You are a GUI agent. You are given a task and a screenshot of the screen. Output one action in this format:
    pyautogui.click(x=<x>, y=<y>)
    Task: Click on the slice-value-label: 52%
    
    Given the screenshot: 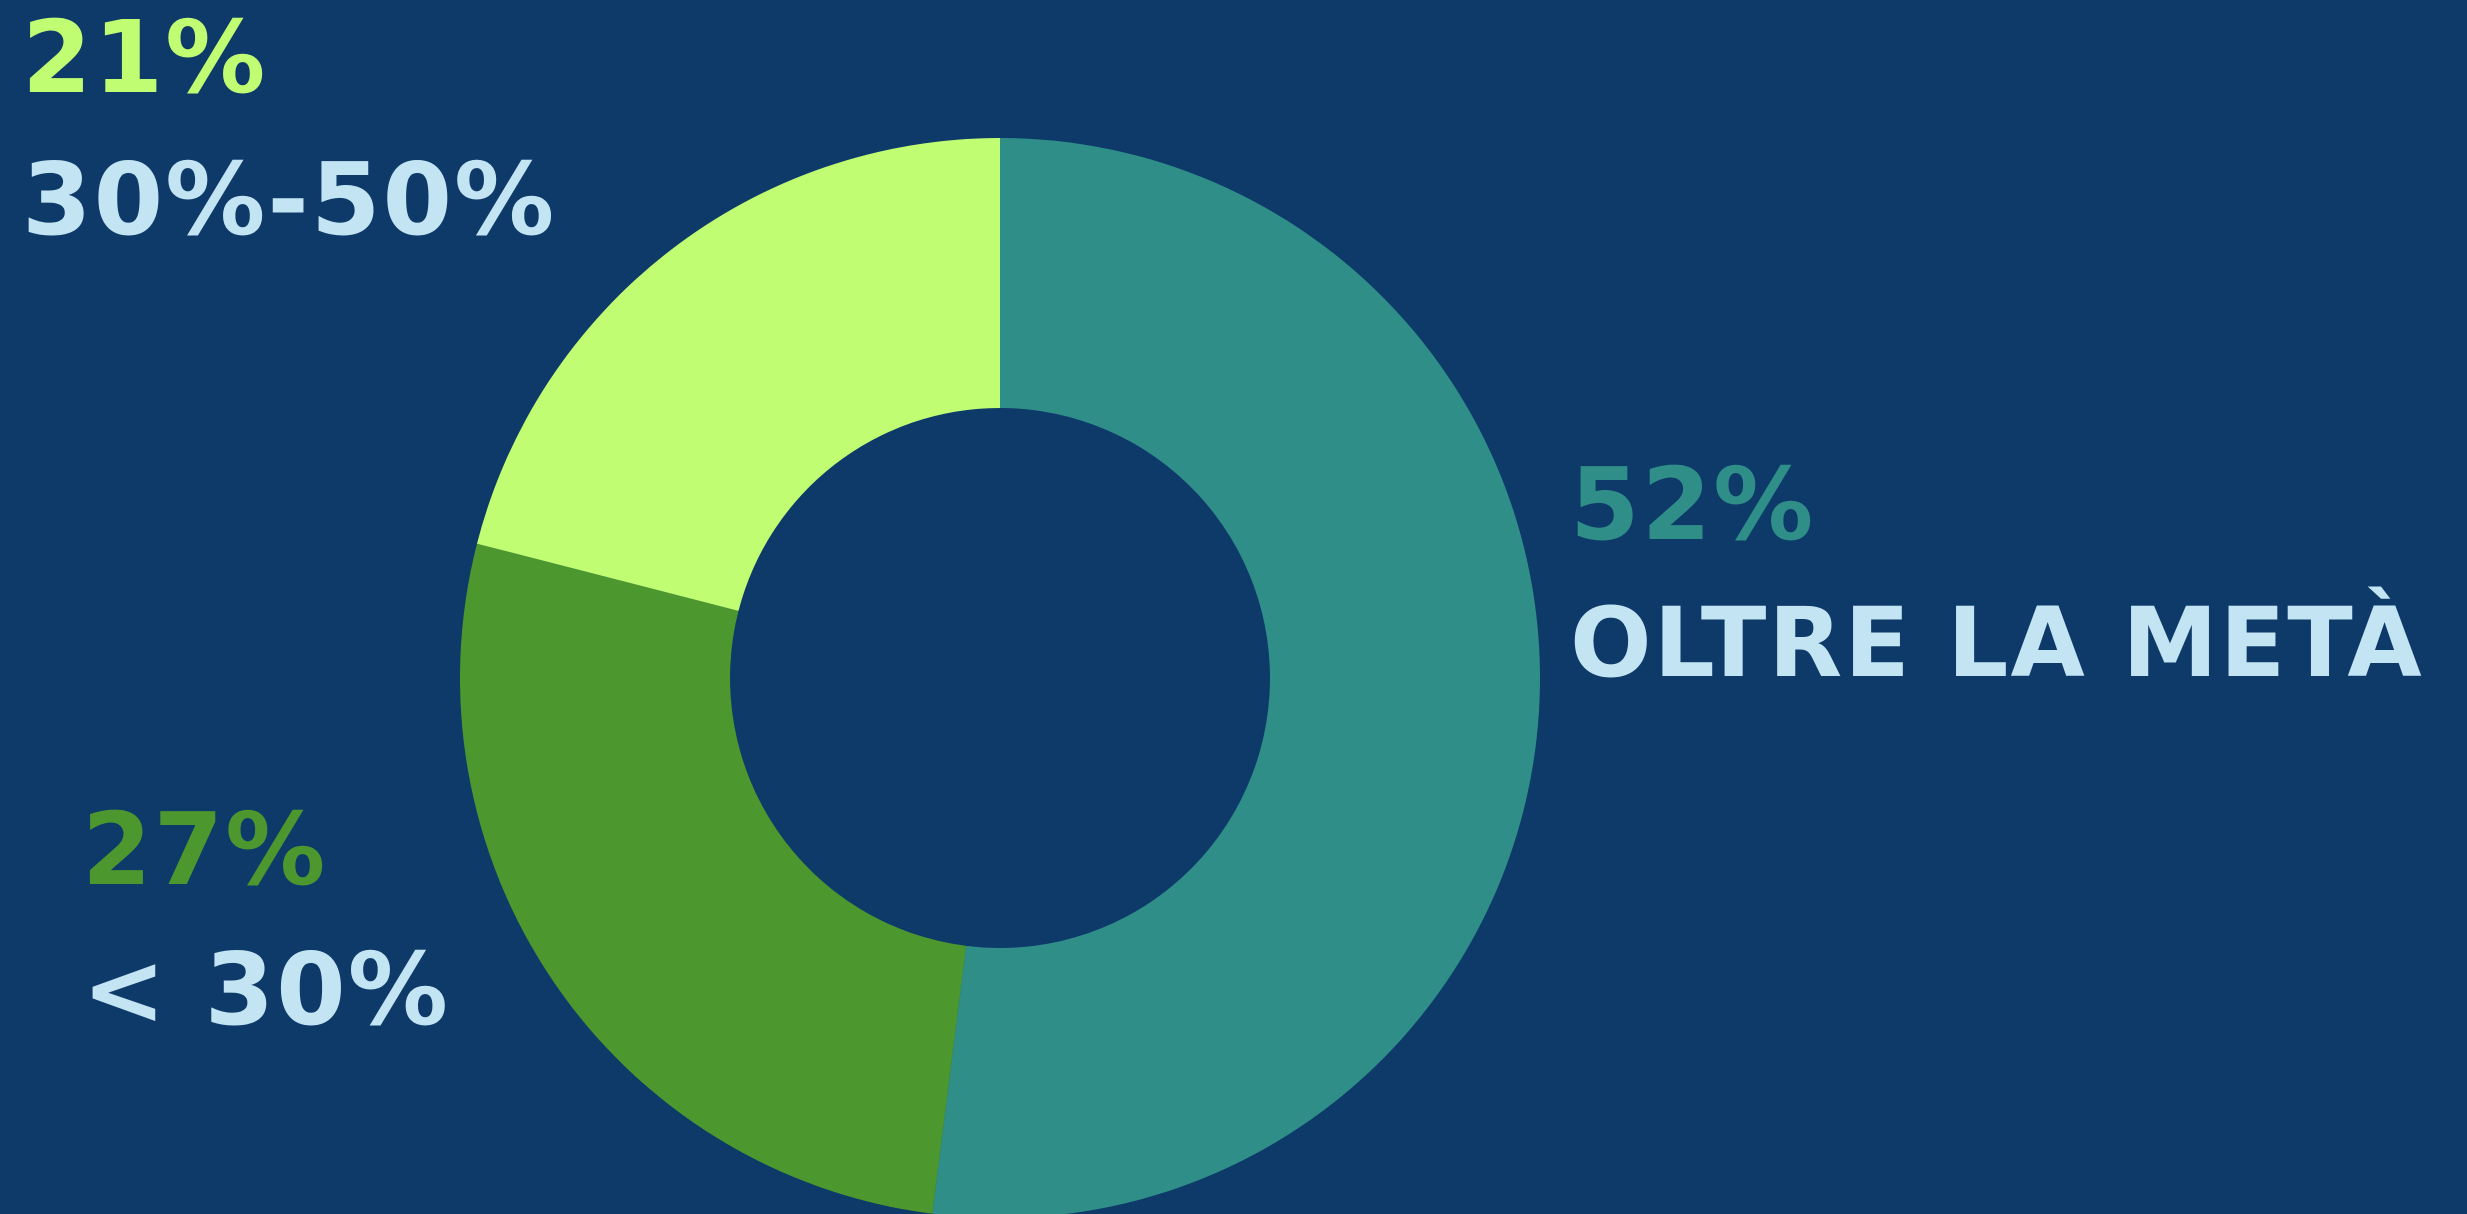 What is the action you would take?
    pyautogui.click(x=1693, y=504)
    